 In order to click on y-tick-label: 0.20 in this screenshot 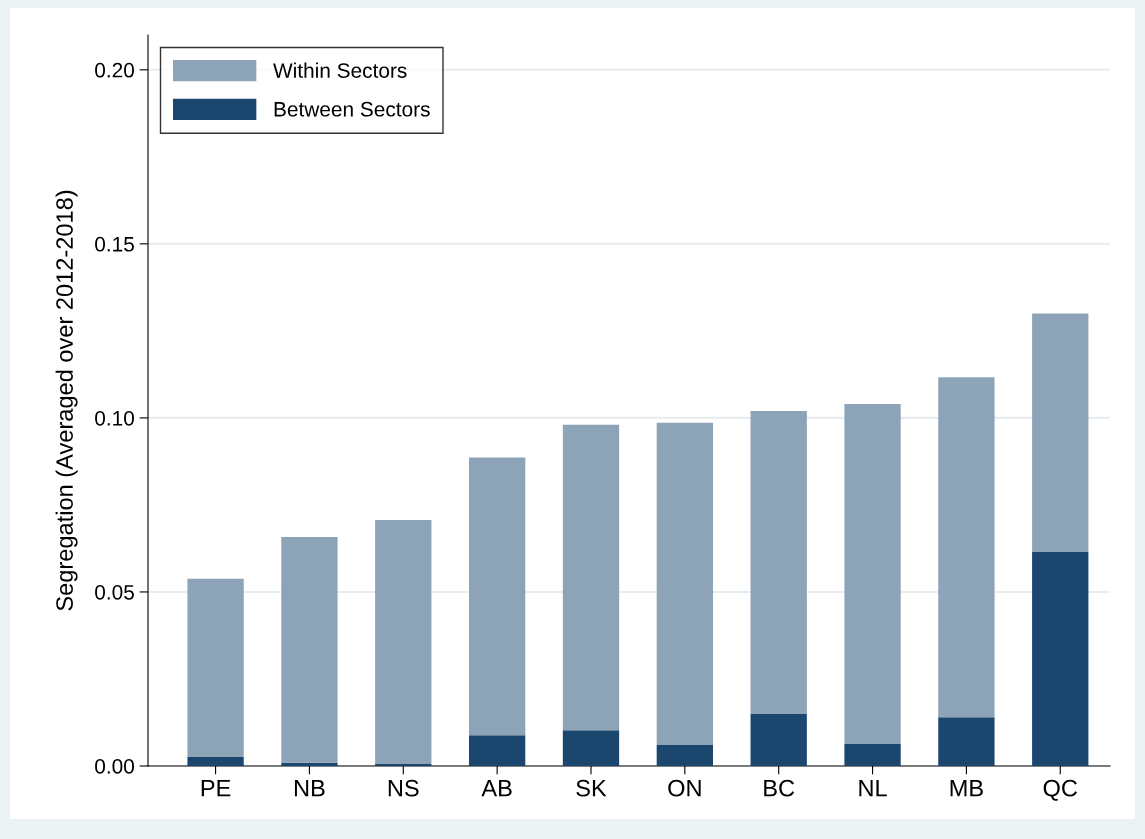, I will do `click(114, 70)`.